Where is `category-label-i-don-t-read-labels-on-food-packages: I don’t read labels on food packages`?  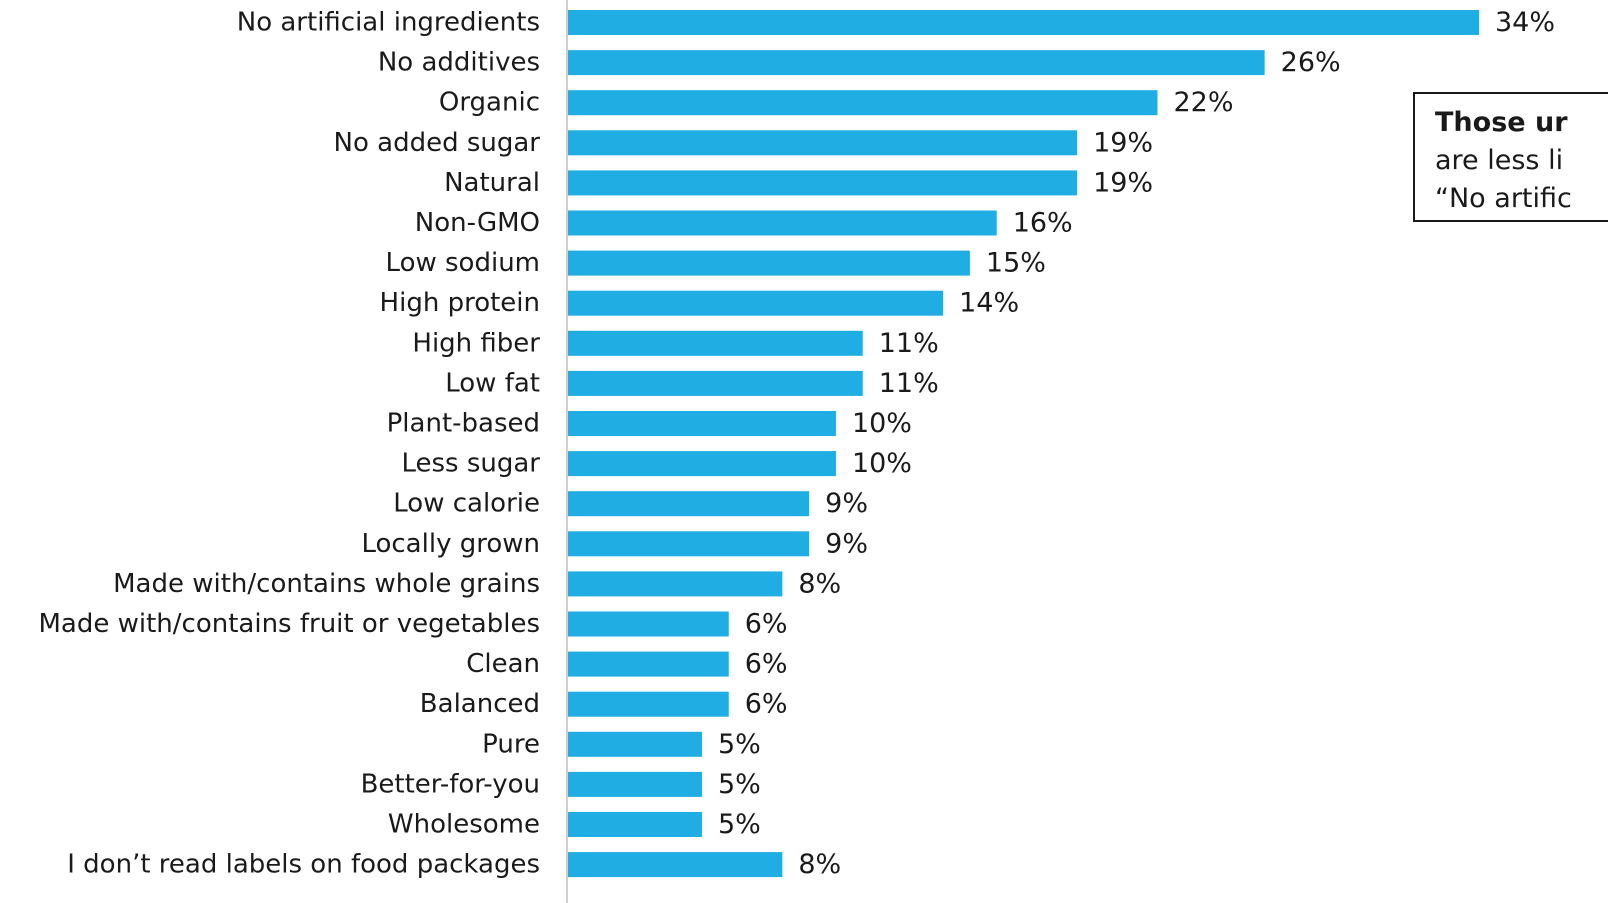 category-label-i-don-t-read-labels-on-food-packages: I don’t read labels on food packages is located at coordinates (303, 865).